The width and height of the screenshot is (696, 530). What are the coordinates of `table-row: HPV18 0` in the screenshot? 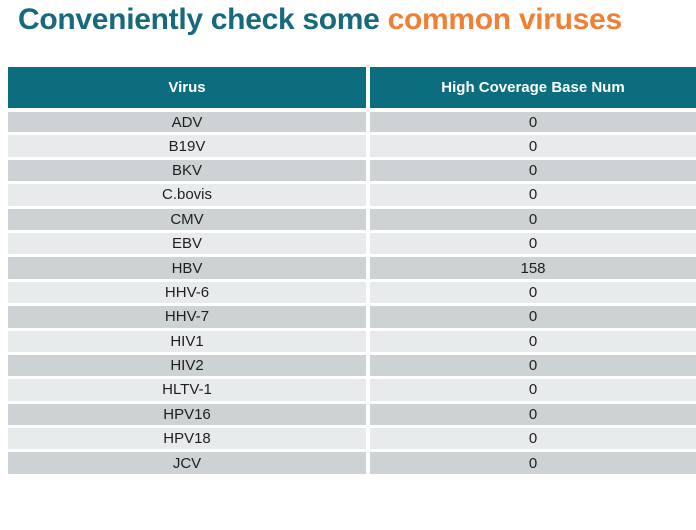 It's located at (352, 437).